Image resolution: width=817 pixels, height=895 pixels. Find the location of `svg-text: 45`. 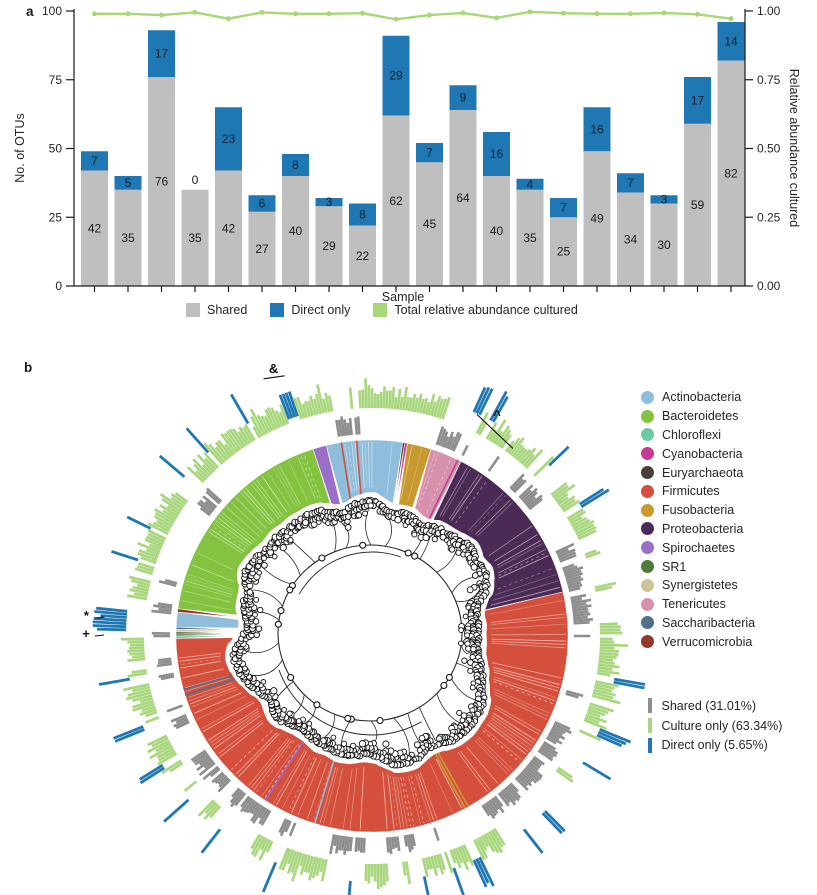

svg-text: 45 is located at coordinates (430, 224).